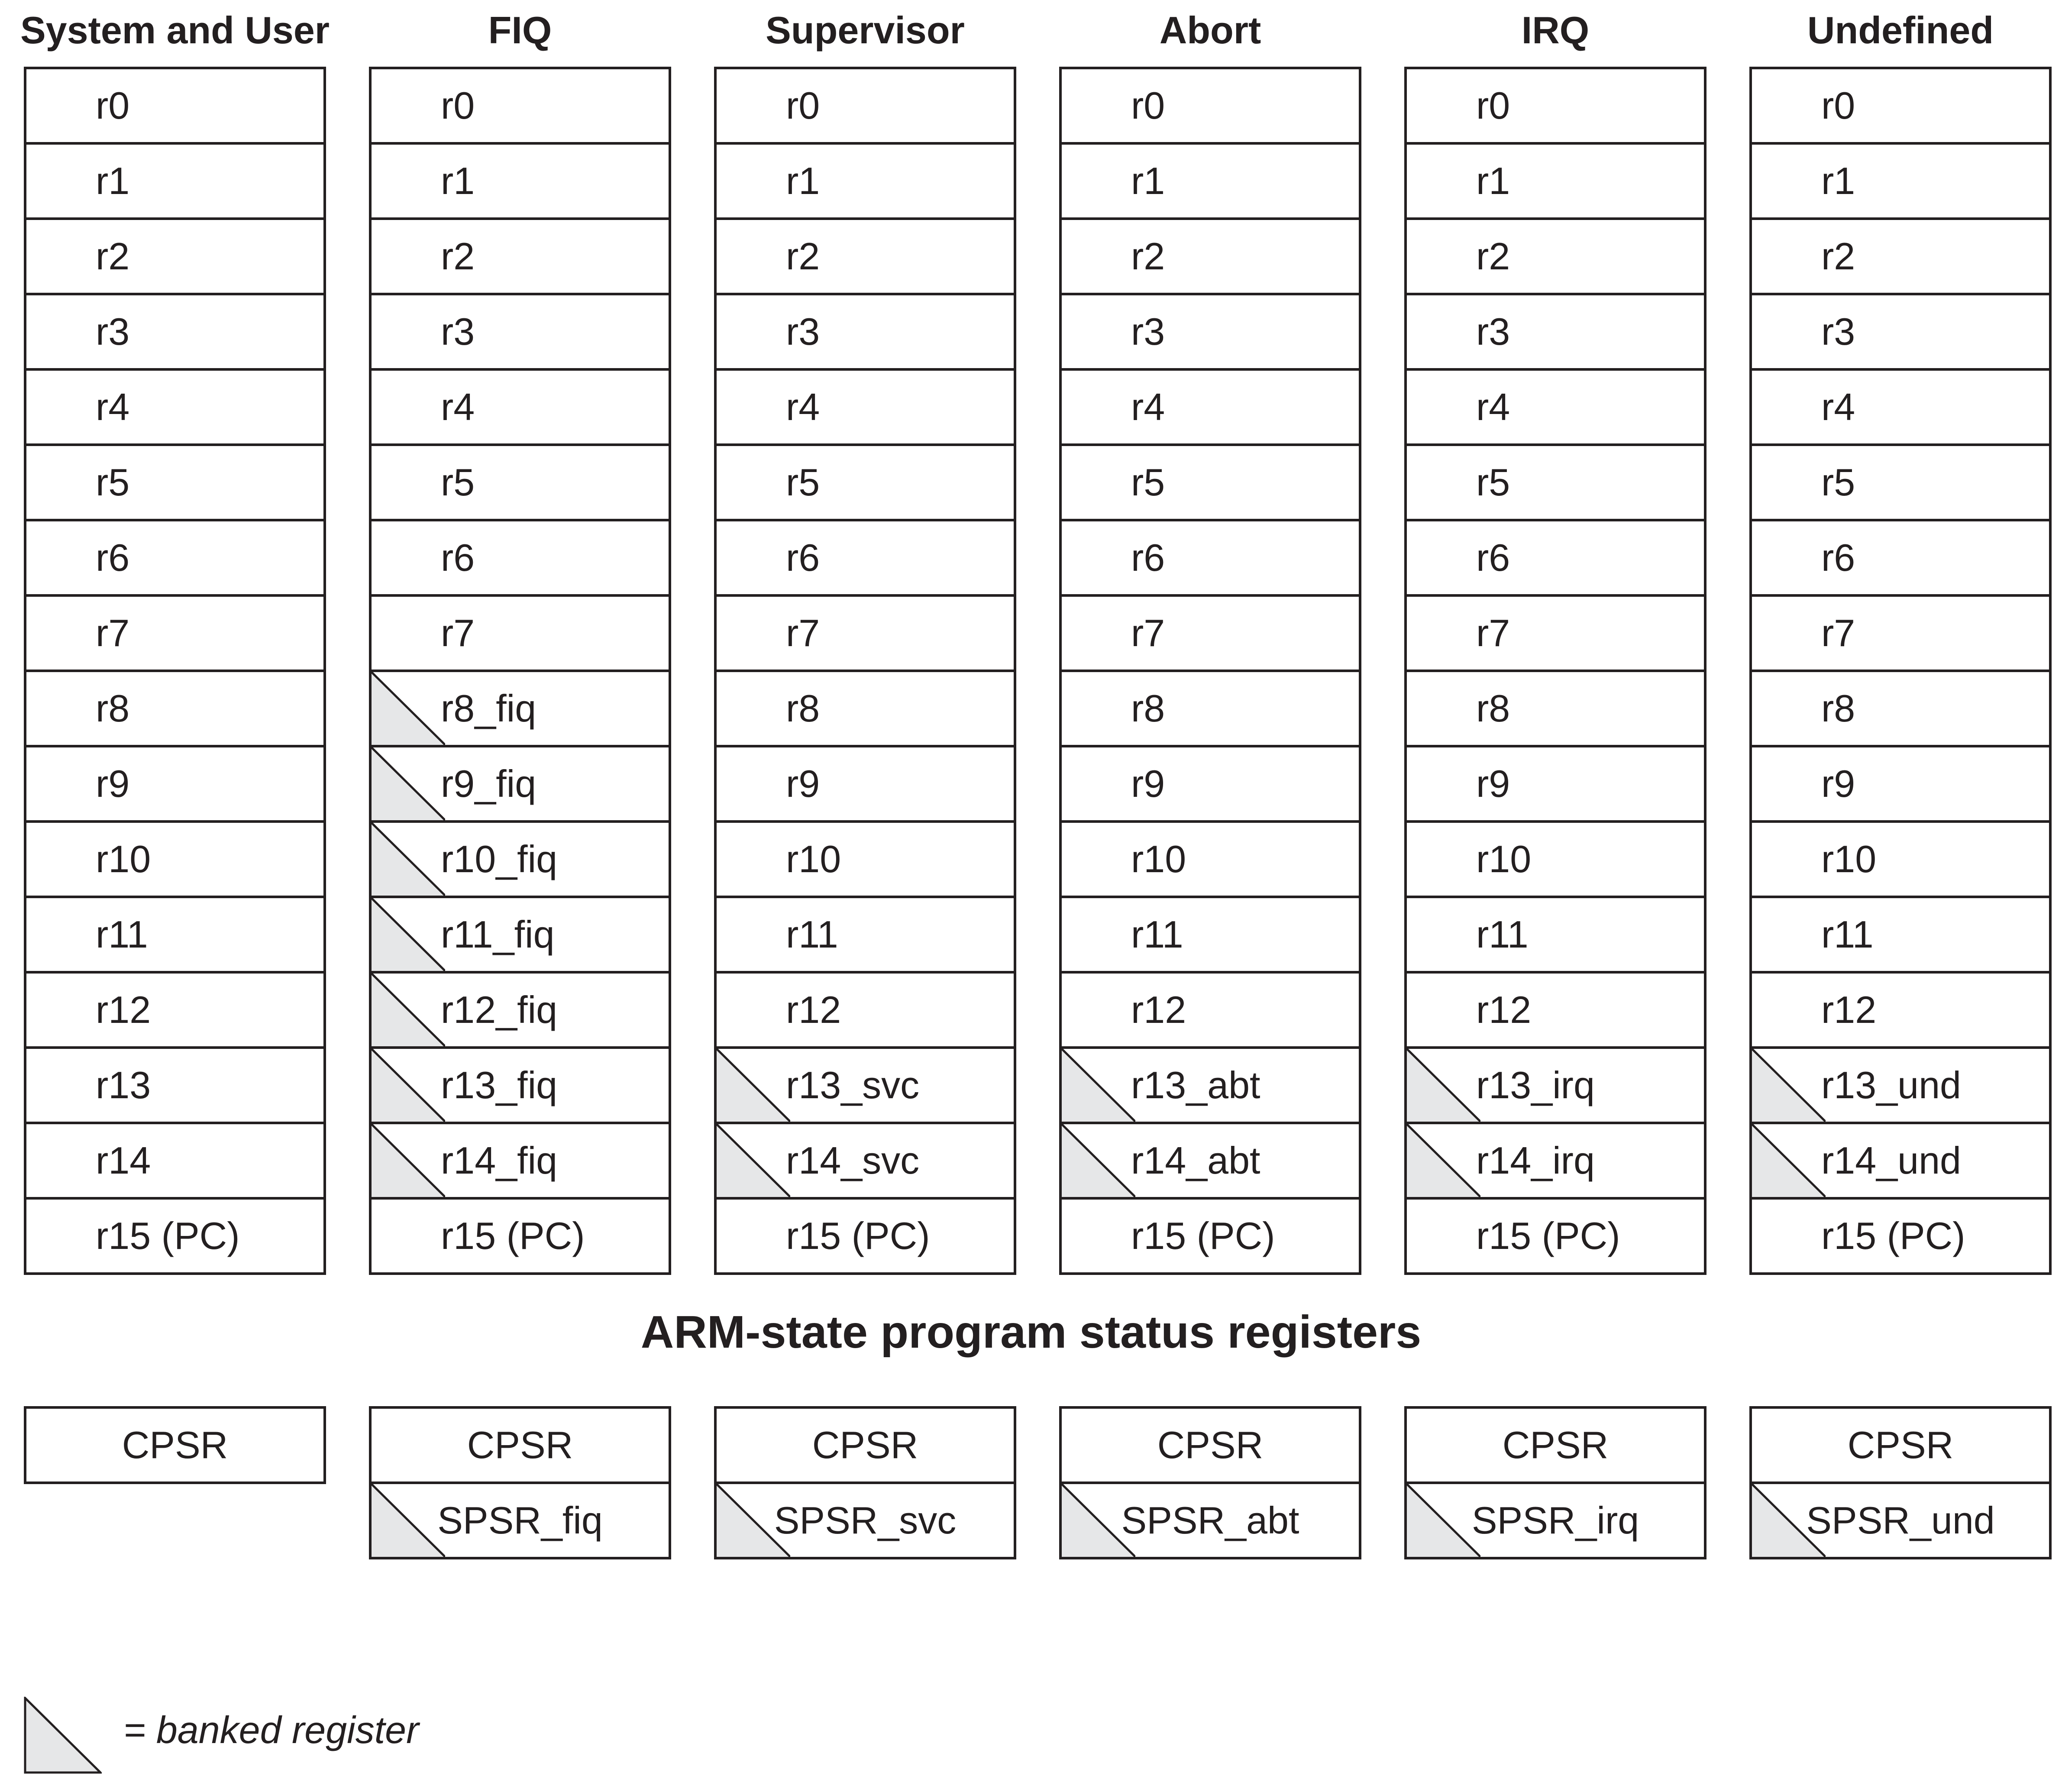 Image resolution: width=2062 pixels, height=1792 pixels. What do you see at coordinates (175, 785) in the screenshot?
I see `register-cell: r9` at bounding box center [175, 785].